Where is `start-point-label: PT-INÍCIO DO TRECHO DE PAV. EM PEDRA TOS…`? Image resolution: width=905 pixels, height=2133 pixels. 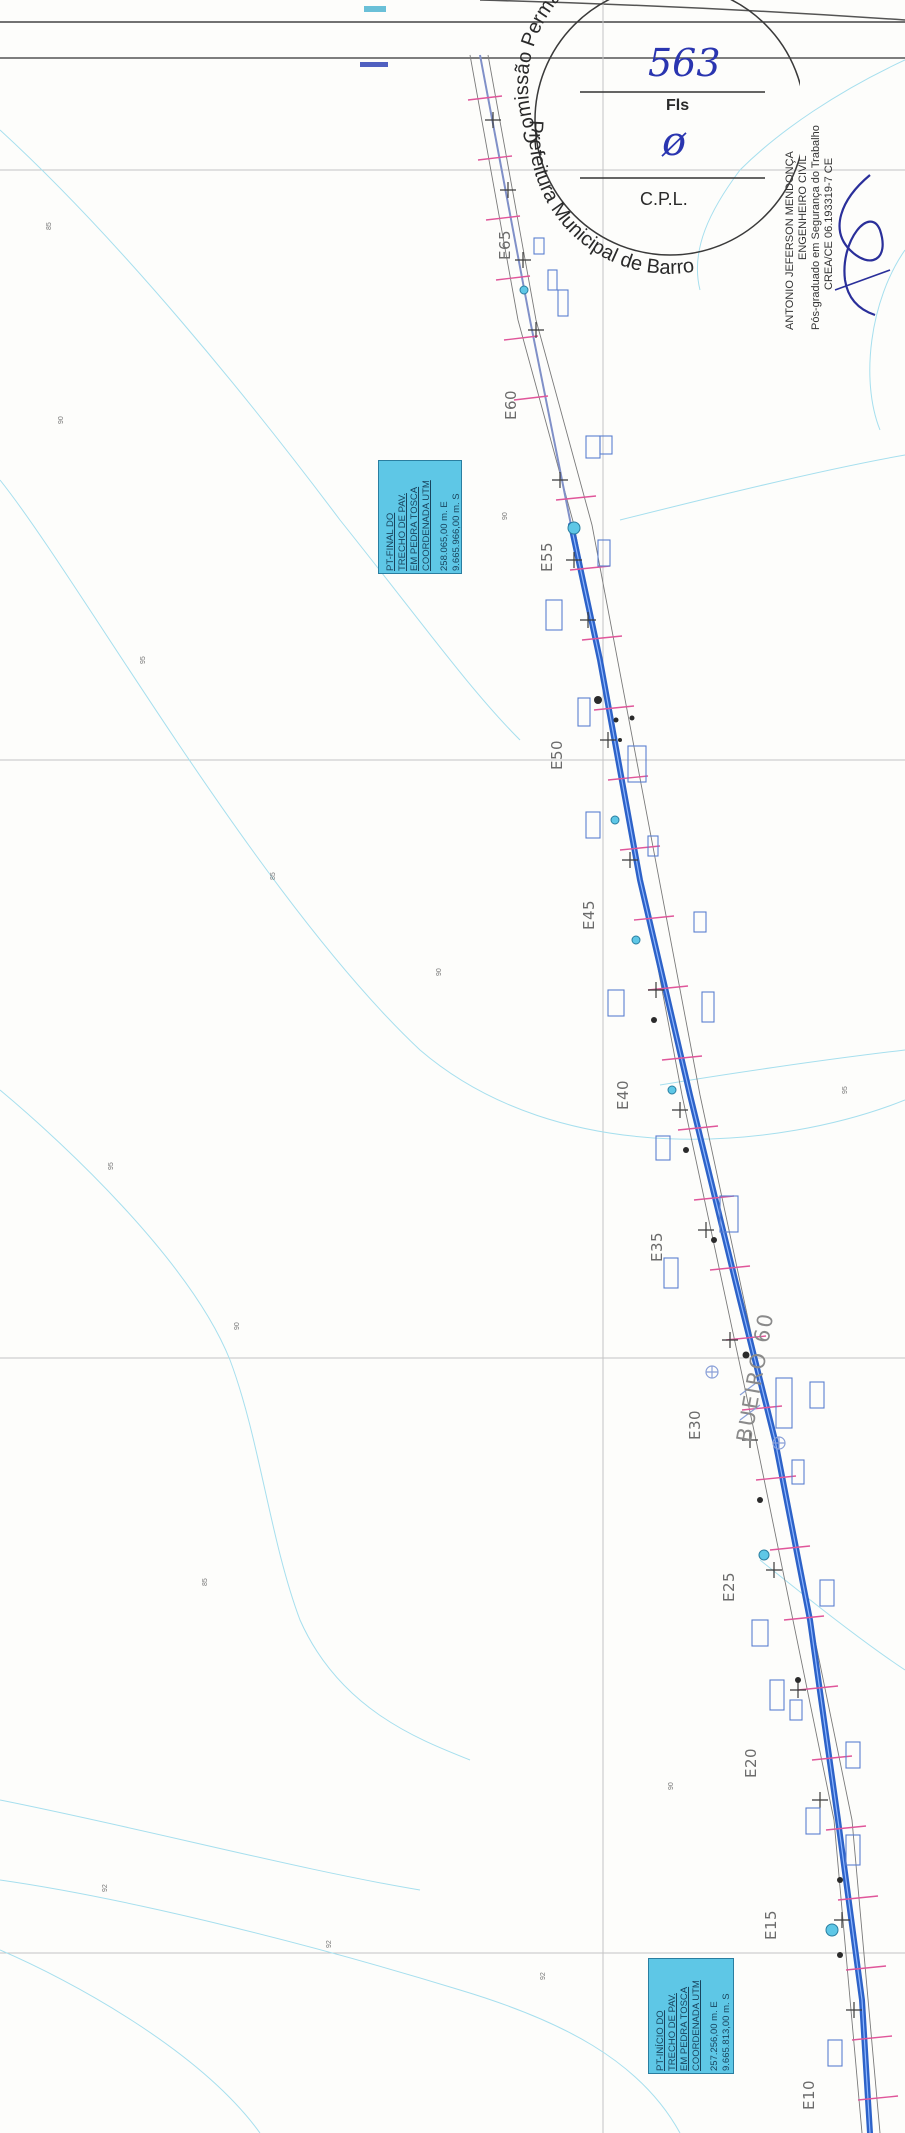
start-point-label: PT-INÍCIO DO TRECHO DE PAV. EM PEDRA TOS… is located at coordinates (691, 2016).